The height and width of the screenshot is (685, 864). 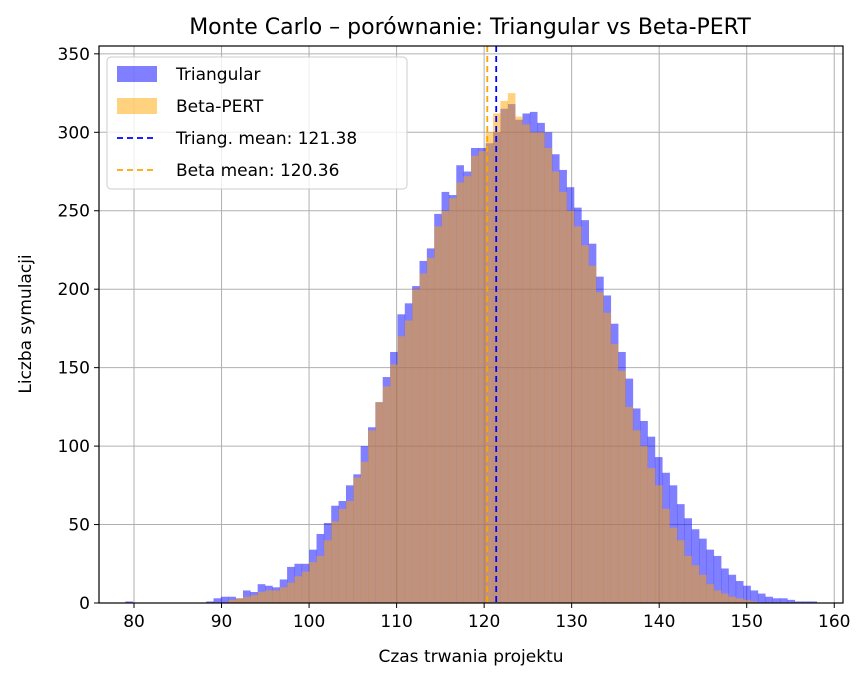 I want to click on y-tick-label: 100, so click(x=74, y=447).